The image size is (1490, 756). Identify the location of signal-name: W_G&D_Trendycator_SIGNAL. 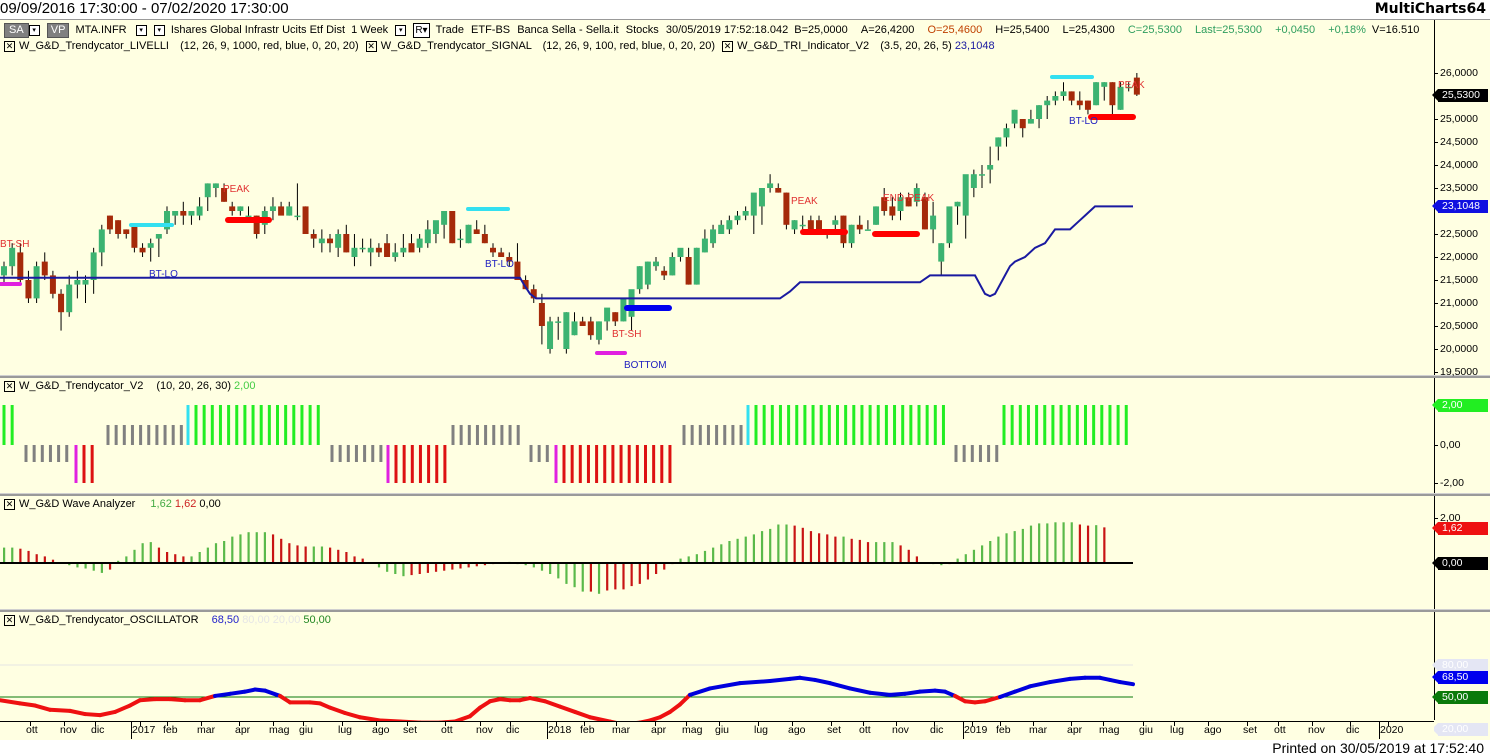
(456, 46).